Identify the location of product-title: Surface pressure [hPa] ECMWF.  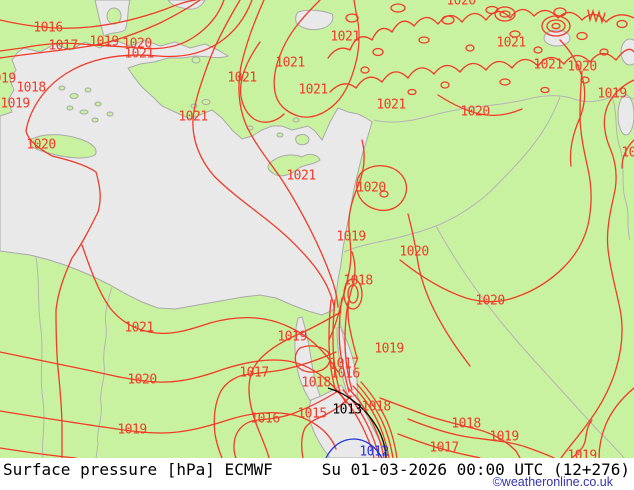
(138, 469).